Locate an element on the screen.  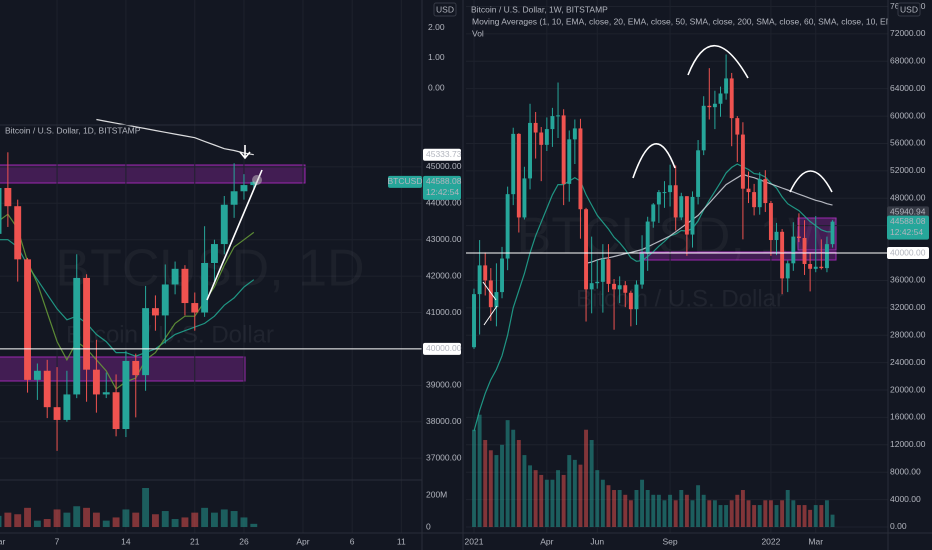
volume-tick-label: 0 is located at coordinates (428, 526).